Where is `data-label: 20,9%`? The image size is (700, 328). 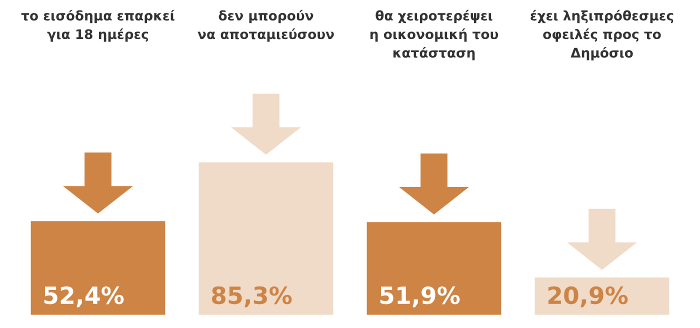
data-label: 20,9% is located at coordinates (588, 297).